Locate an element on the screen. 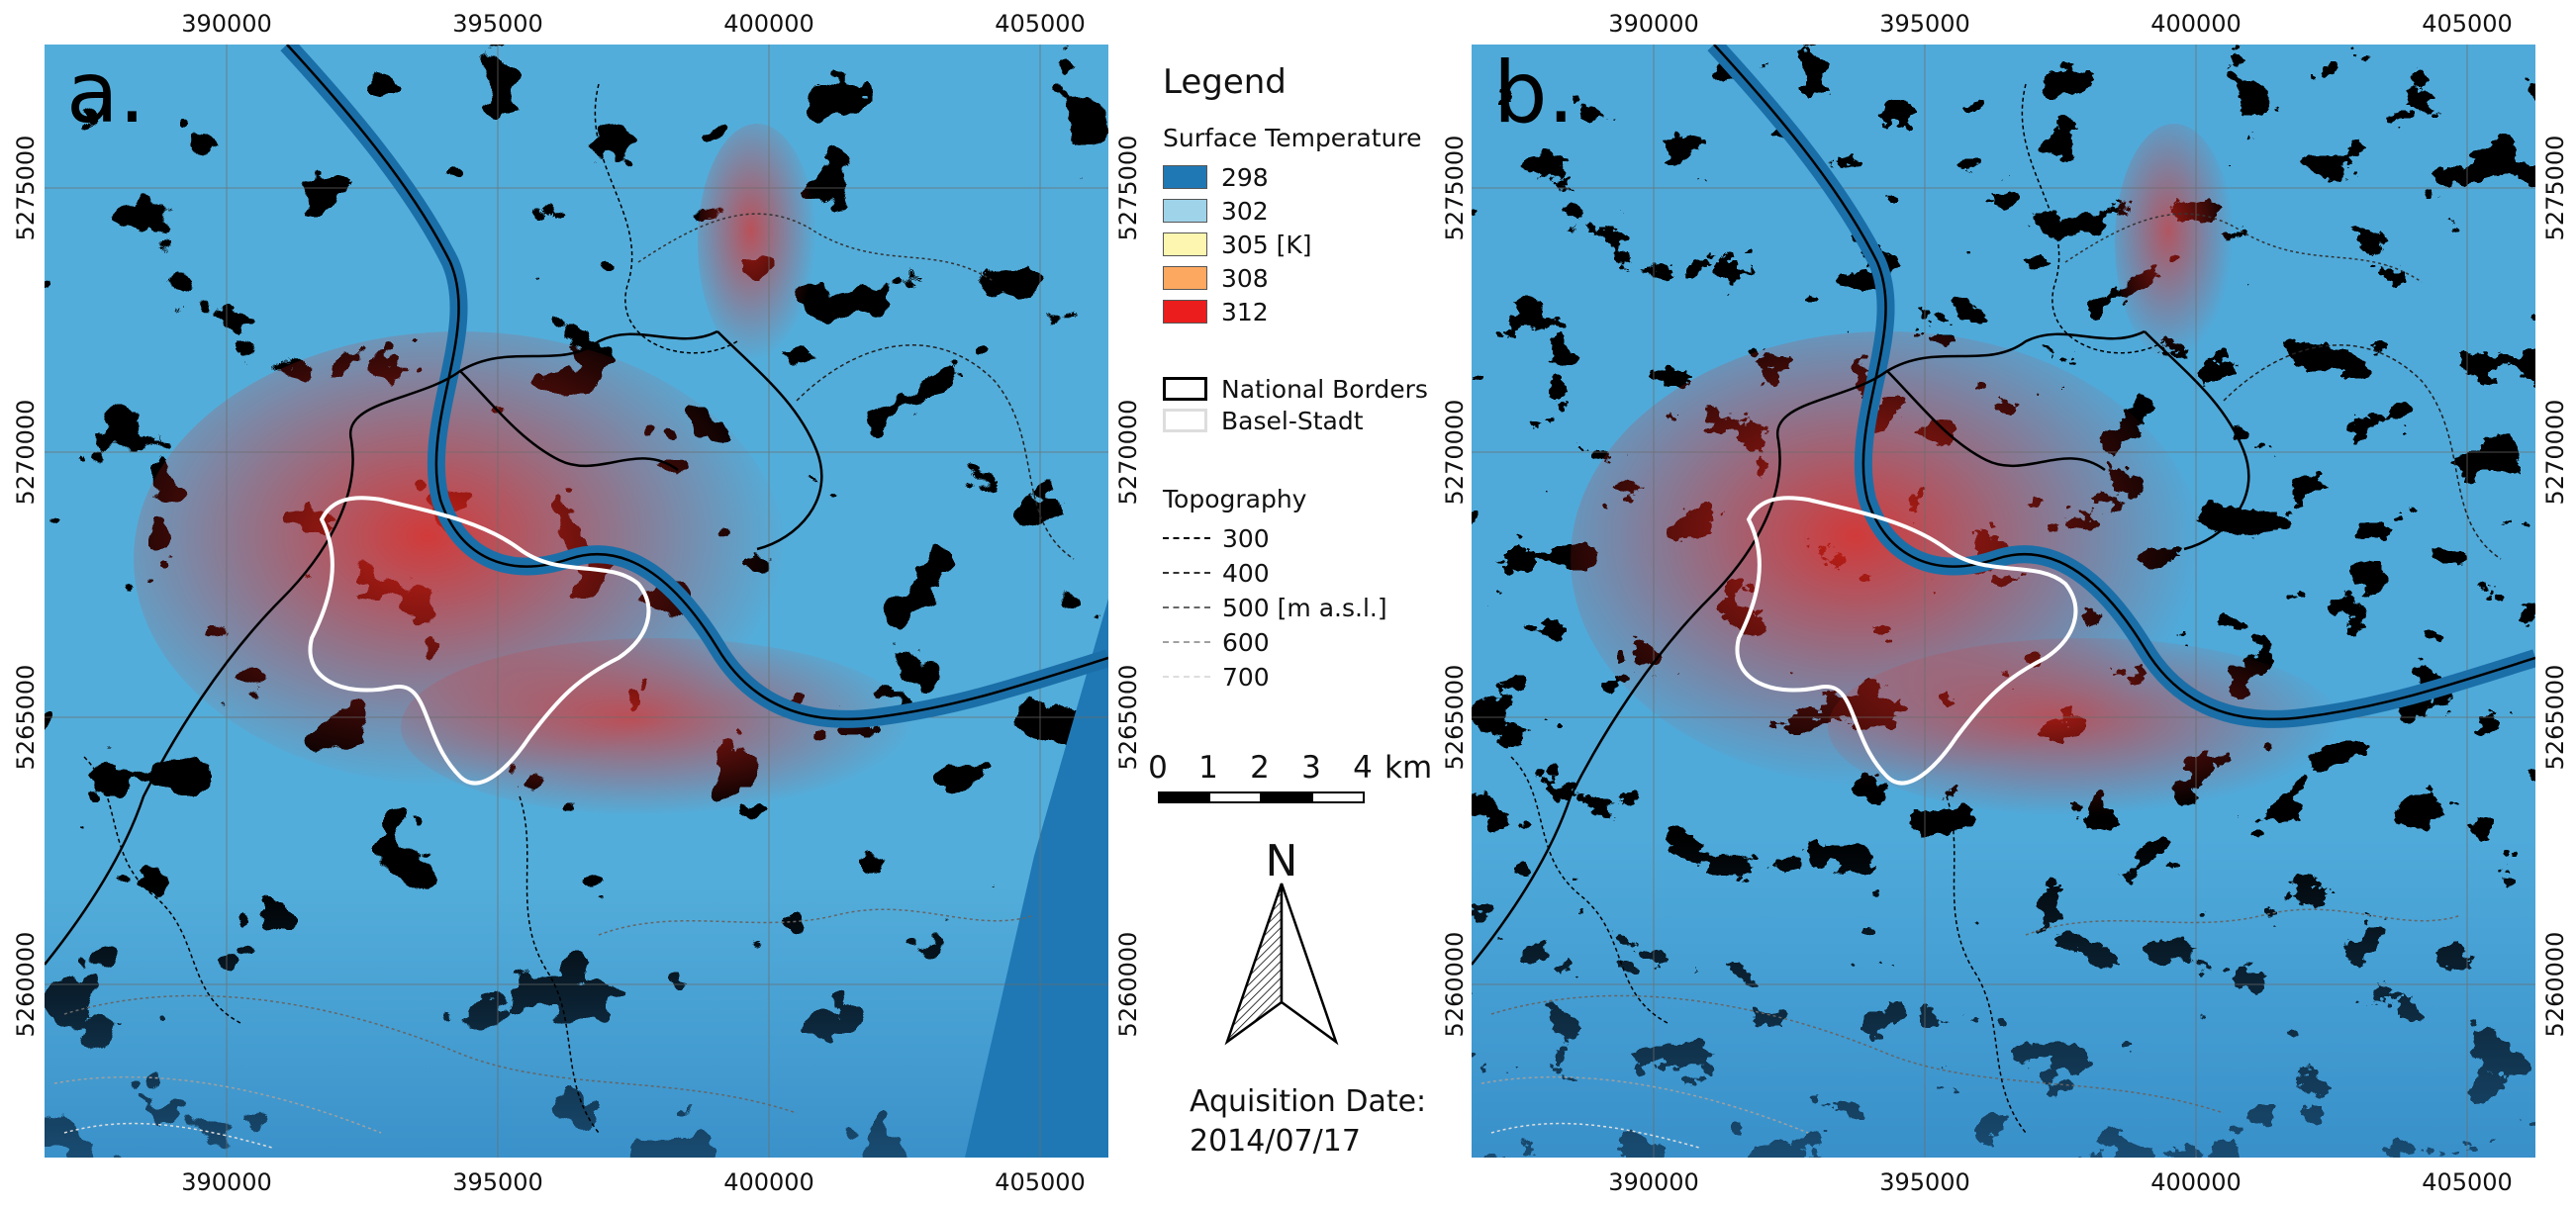  x-tick-bottom-a: 405000 is located at coordinates (1040, 1182).